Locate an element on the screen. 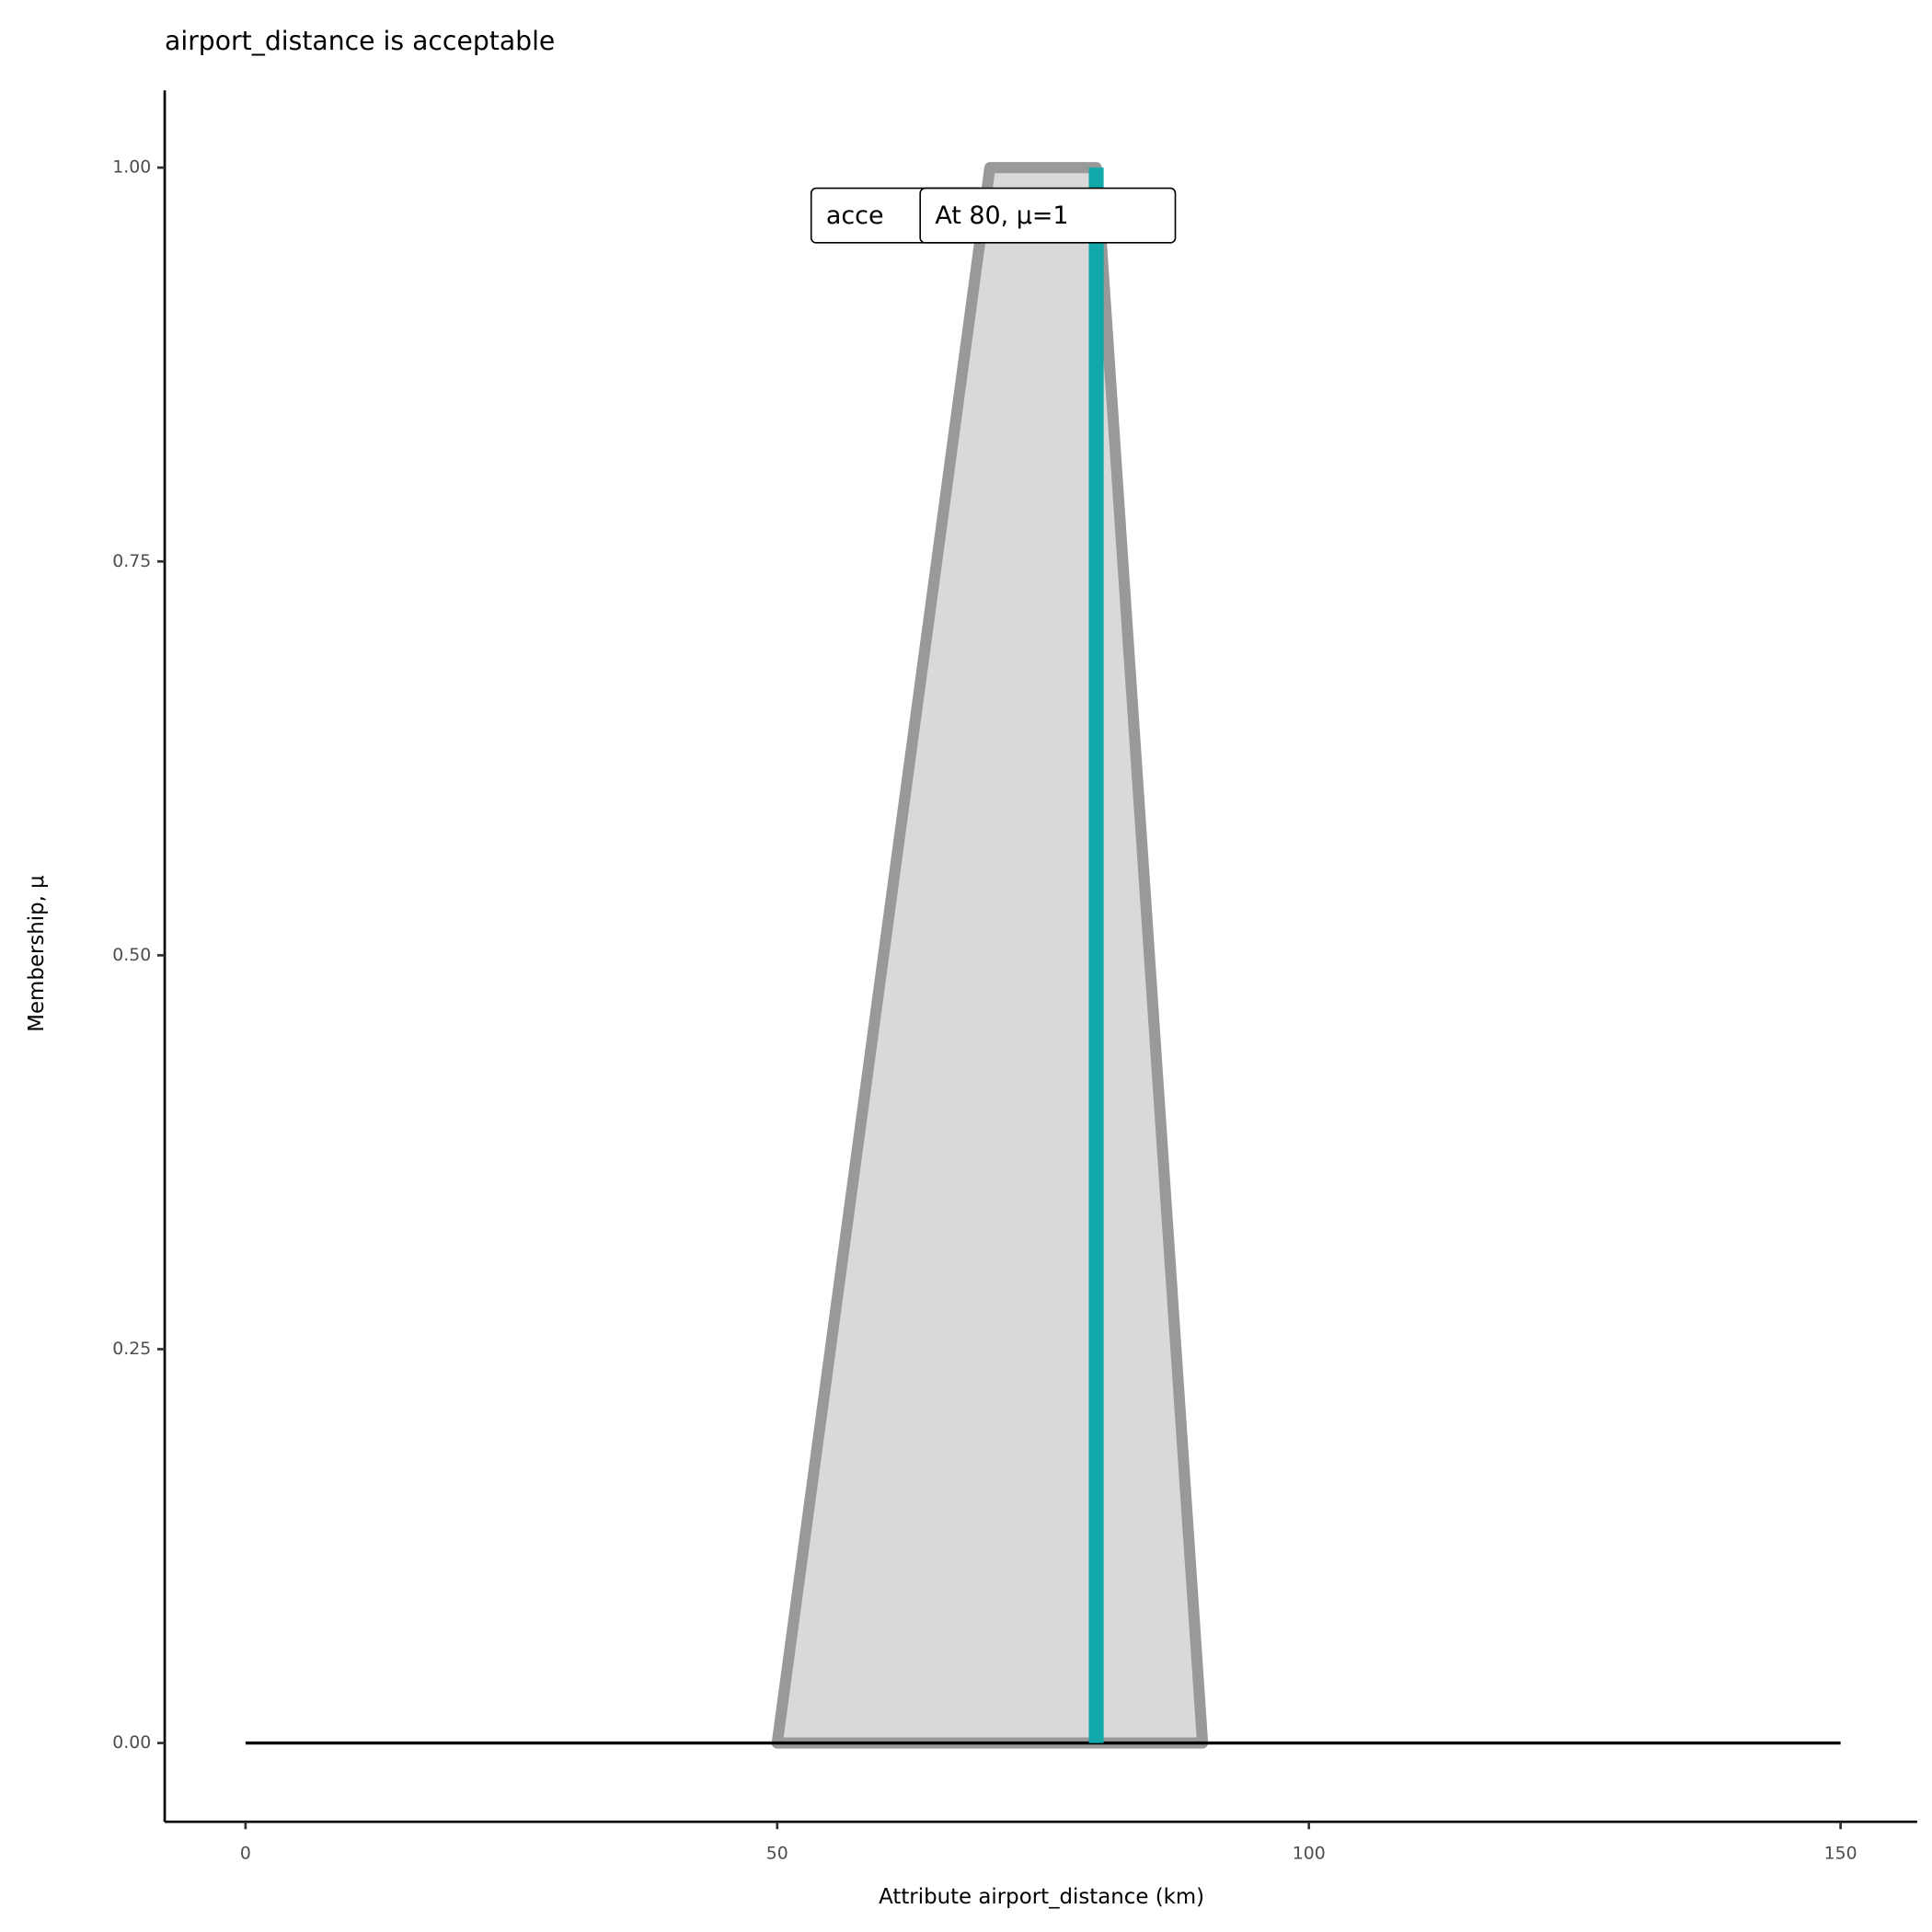  x-tick-label: 100 is located at coordinates (1309, 1854).